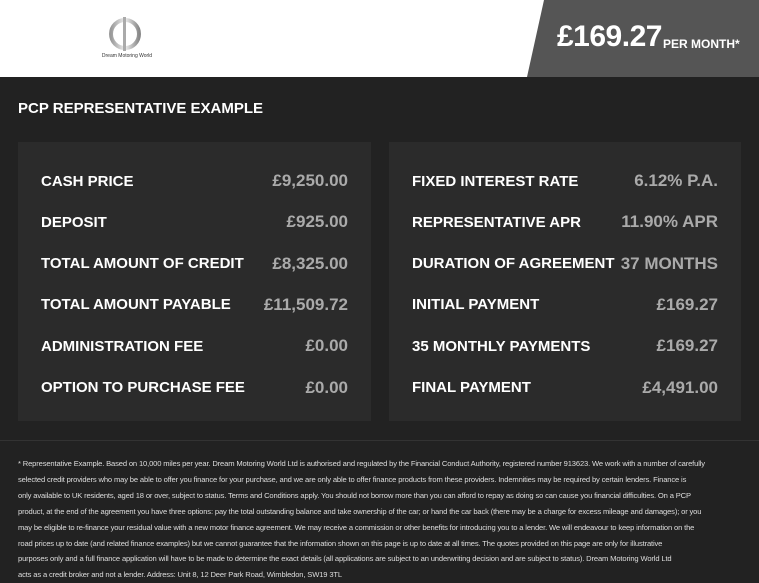 This screenshot has width=759, height=583. I want to click on row-label: ADMINISTRATION FEE, so click(122, 346).